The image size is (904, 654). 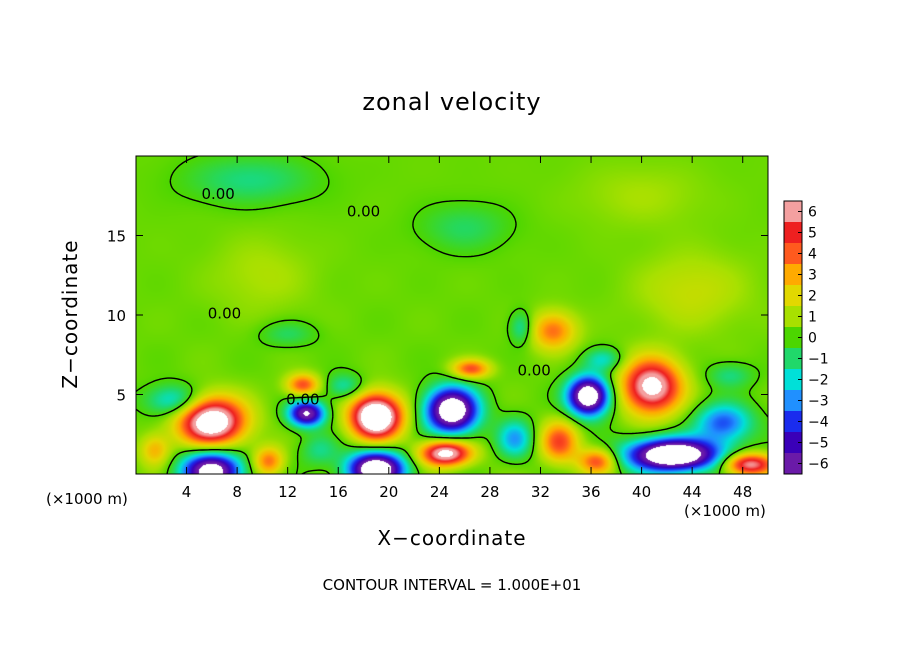 What do you see at coordinates (439, 492) in the screenshot?
I see `x-tick-label-5: 24` at bounding box center [439, 492].